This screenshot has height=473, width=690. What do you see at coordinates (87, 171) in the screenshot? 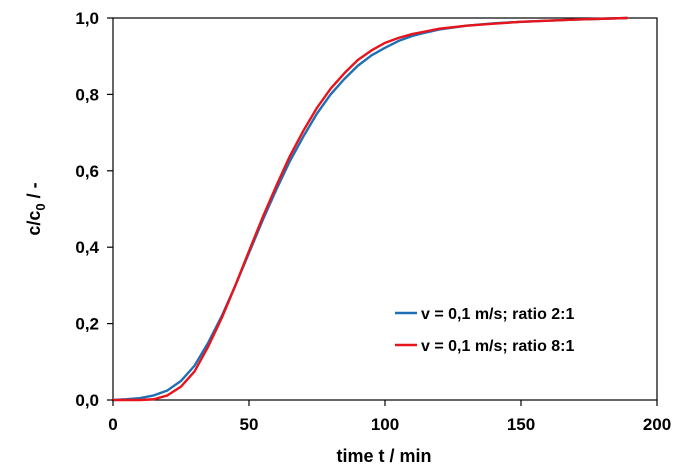
I see `y-tick-label: 0,6` at bounding box center [87, 171].